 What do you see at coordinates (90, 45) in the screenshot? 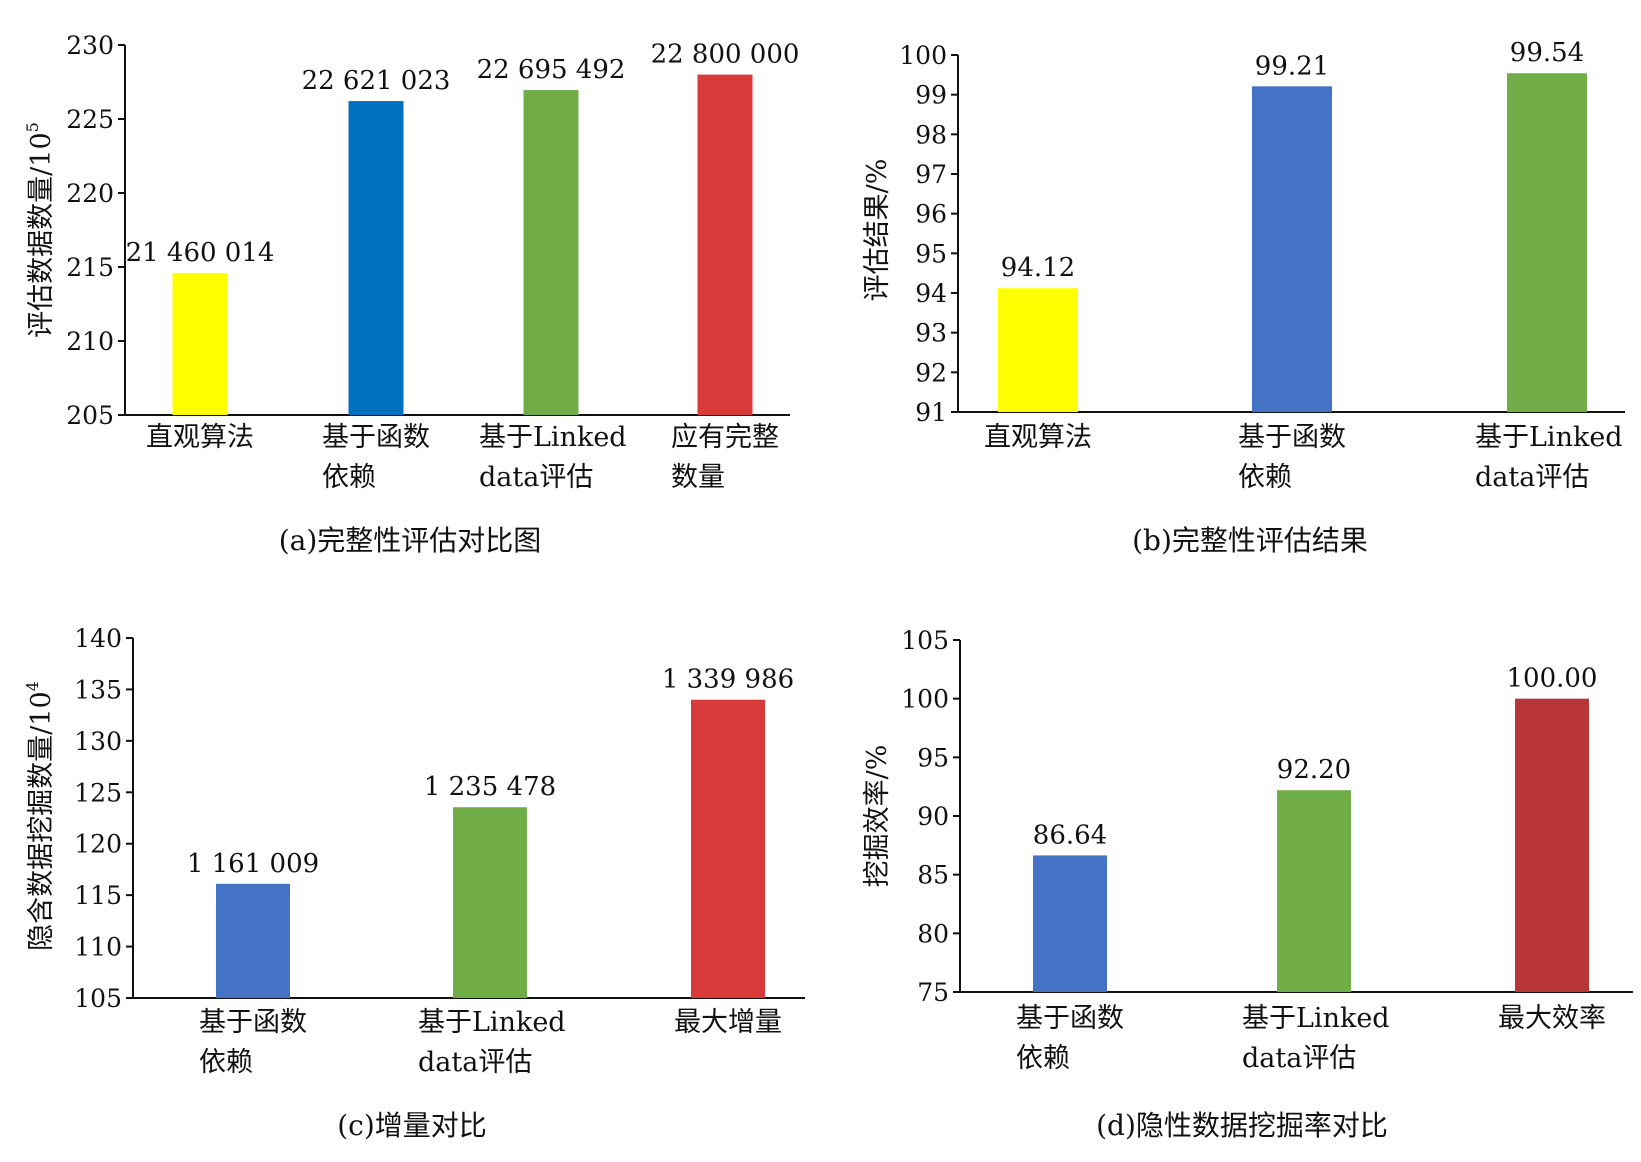
I see `y-tick-label: 230` at bounding box center [90, 45].